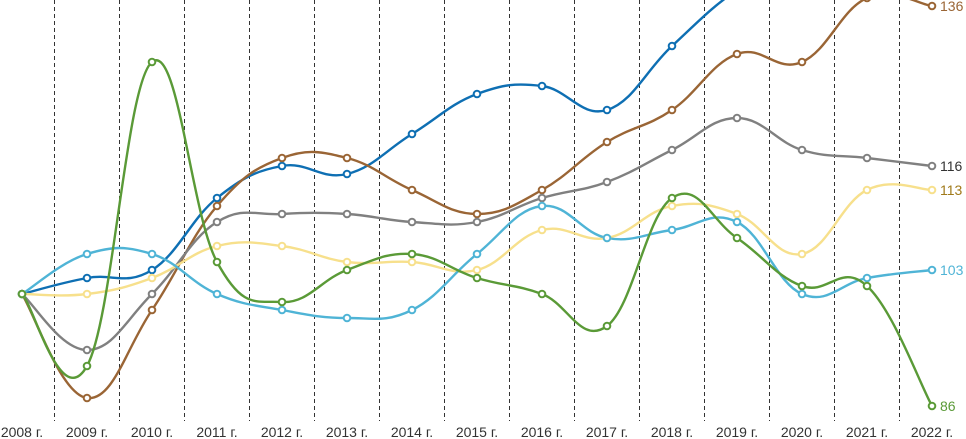 This screenshot has height=439, width=966. Describe the element at coordinates (282, 431) in the screenshot. I see `x-tick-label: 2012 г.` at that location.